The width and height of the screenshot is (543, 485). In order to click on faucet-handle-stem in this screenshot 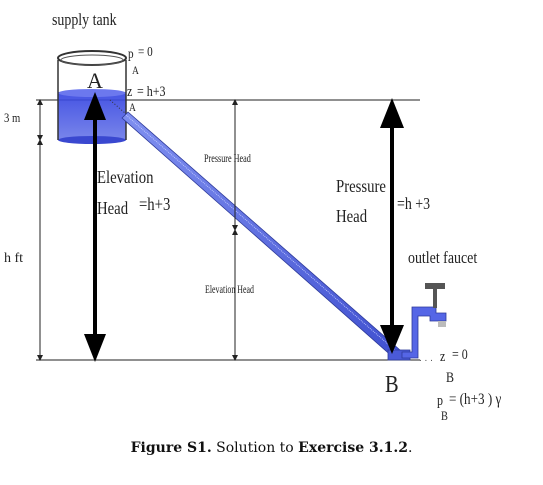, I will do `click(435, 298)`.